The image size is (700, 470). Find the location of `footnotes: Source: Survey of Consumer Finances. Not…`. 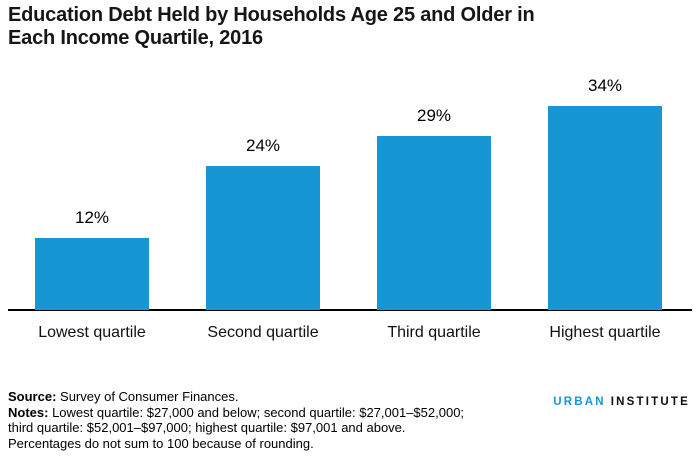

footnotes: Source: Survey of Consumer Finances. Not… is located at coordinates (236, 420).